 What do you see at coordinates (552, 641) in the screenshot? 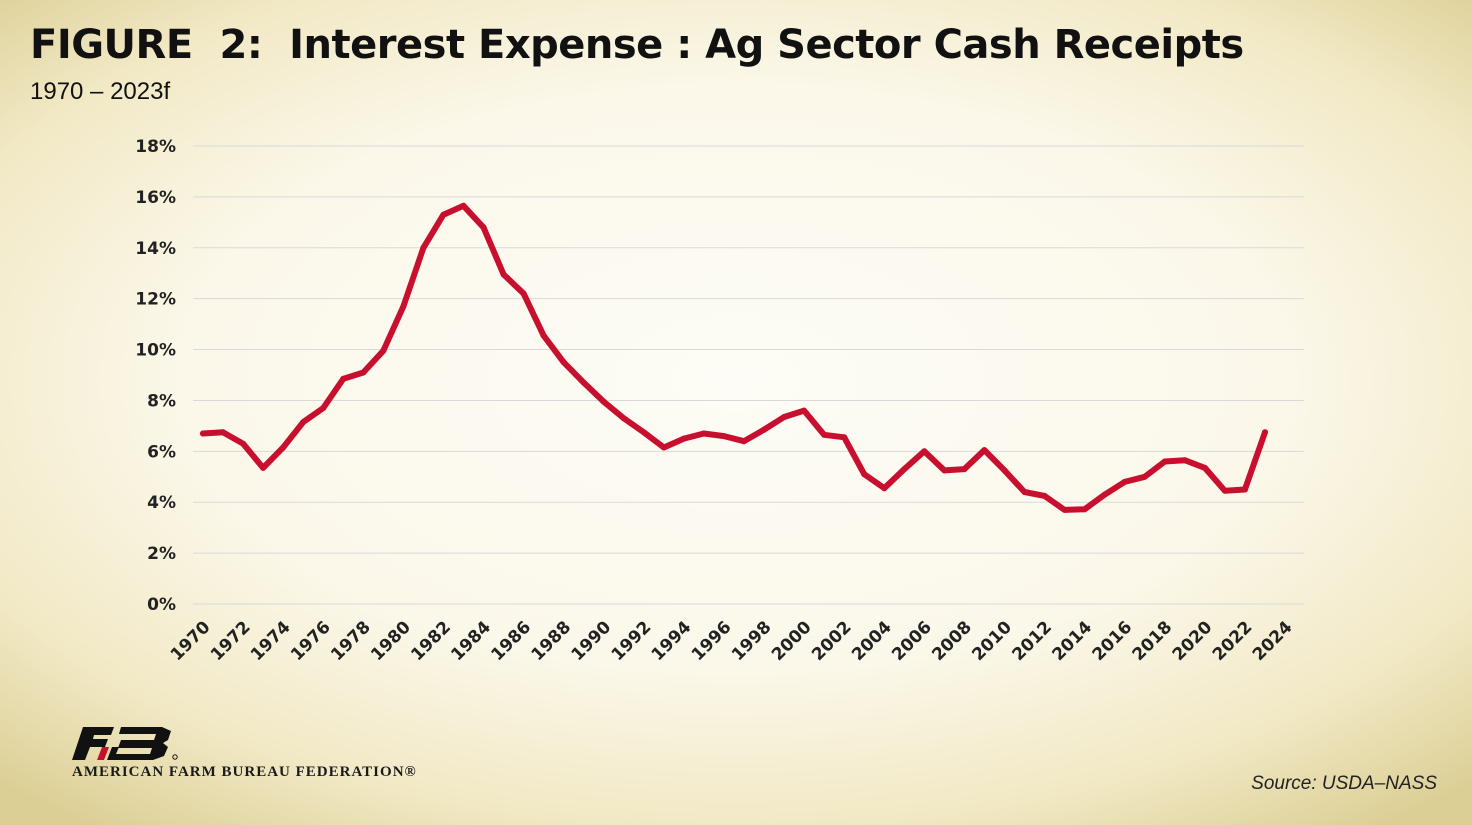
I see `x-tick-label: 1988` at bounding box center [552, 641].